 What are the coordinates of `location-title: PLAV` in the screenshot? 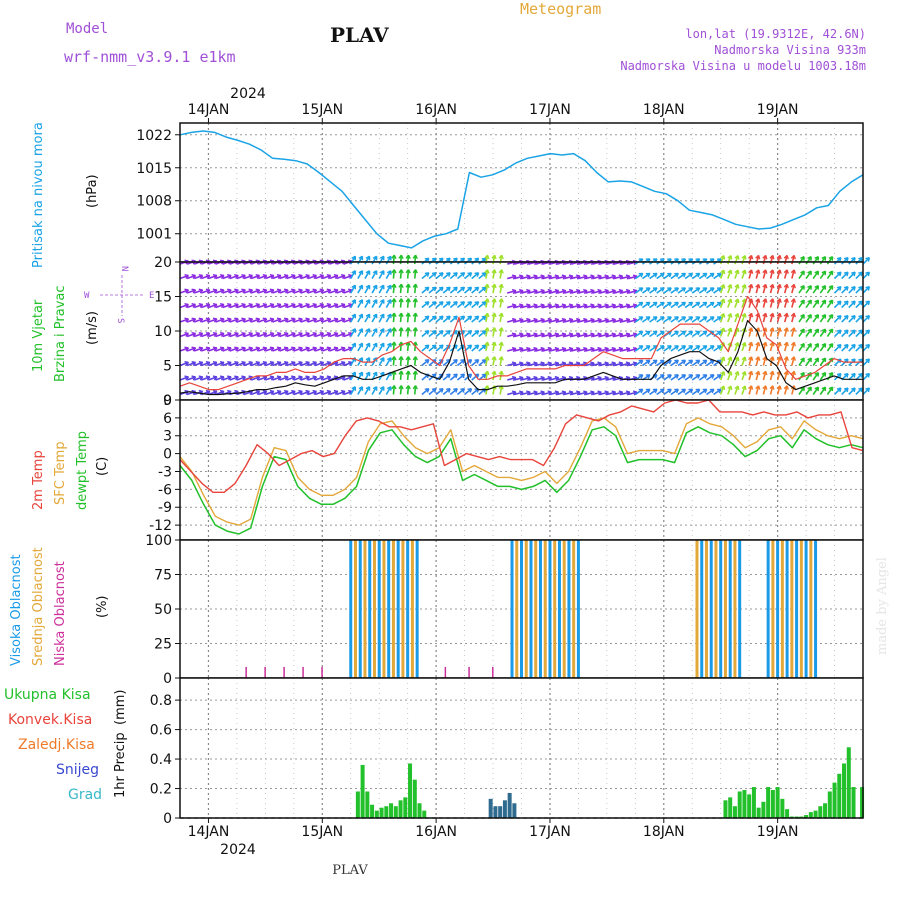 It's located at (359, 35).